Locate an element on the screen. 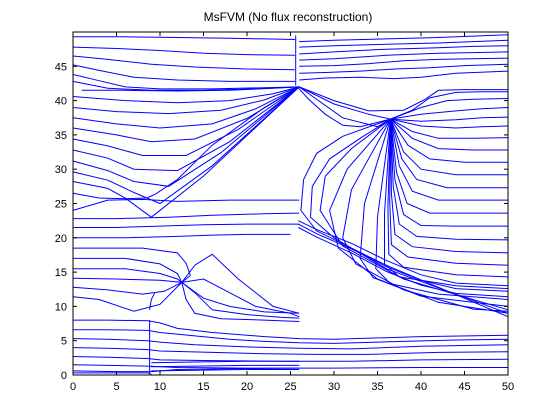  y-tick-label: 0 is located at coordinates (64, 376).